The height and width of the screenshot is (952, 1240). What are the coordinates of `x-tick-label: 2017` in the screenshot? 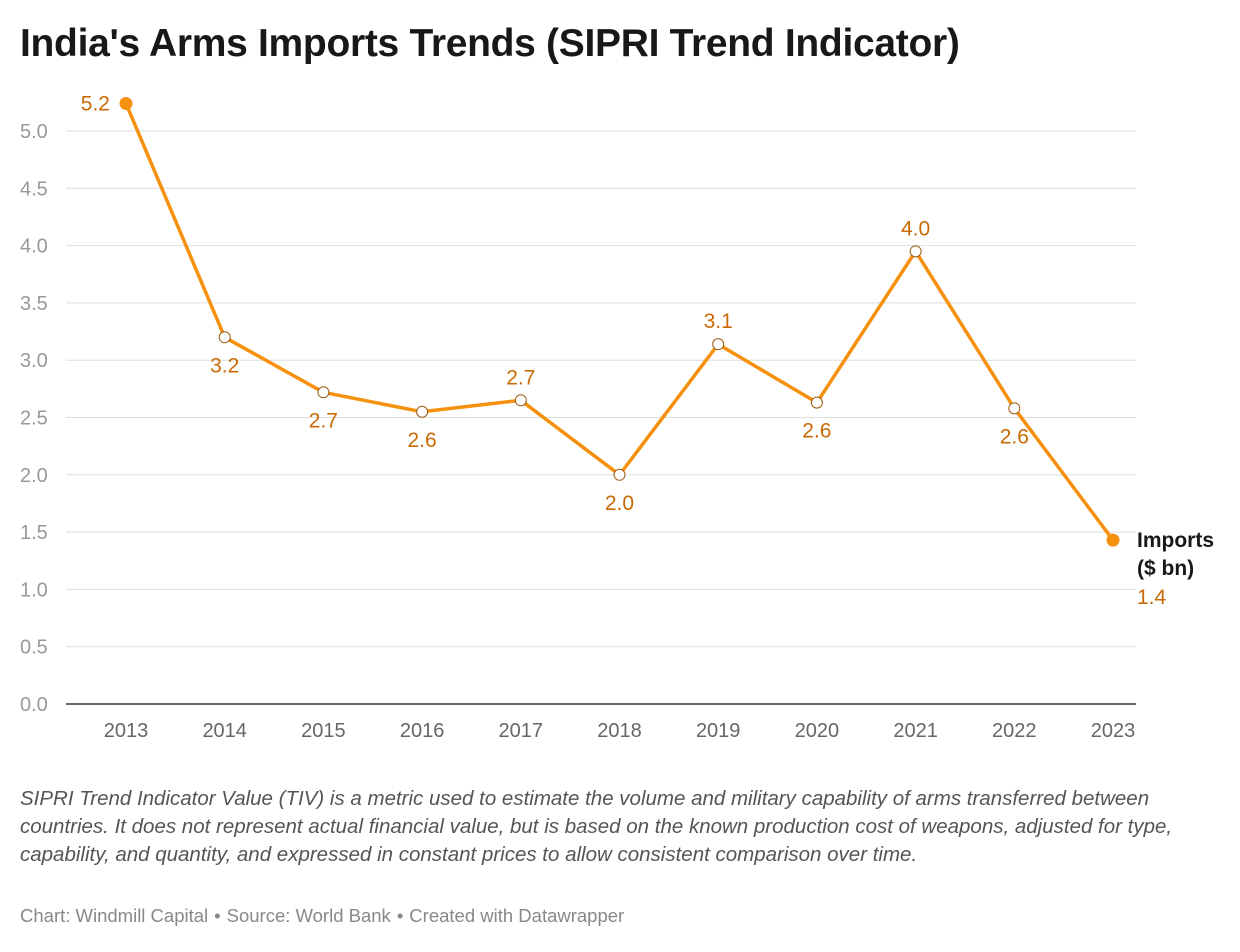 It's located at (521, 731).